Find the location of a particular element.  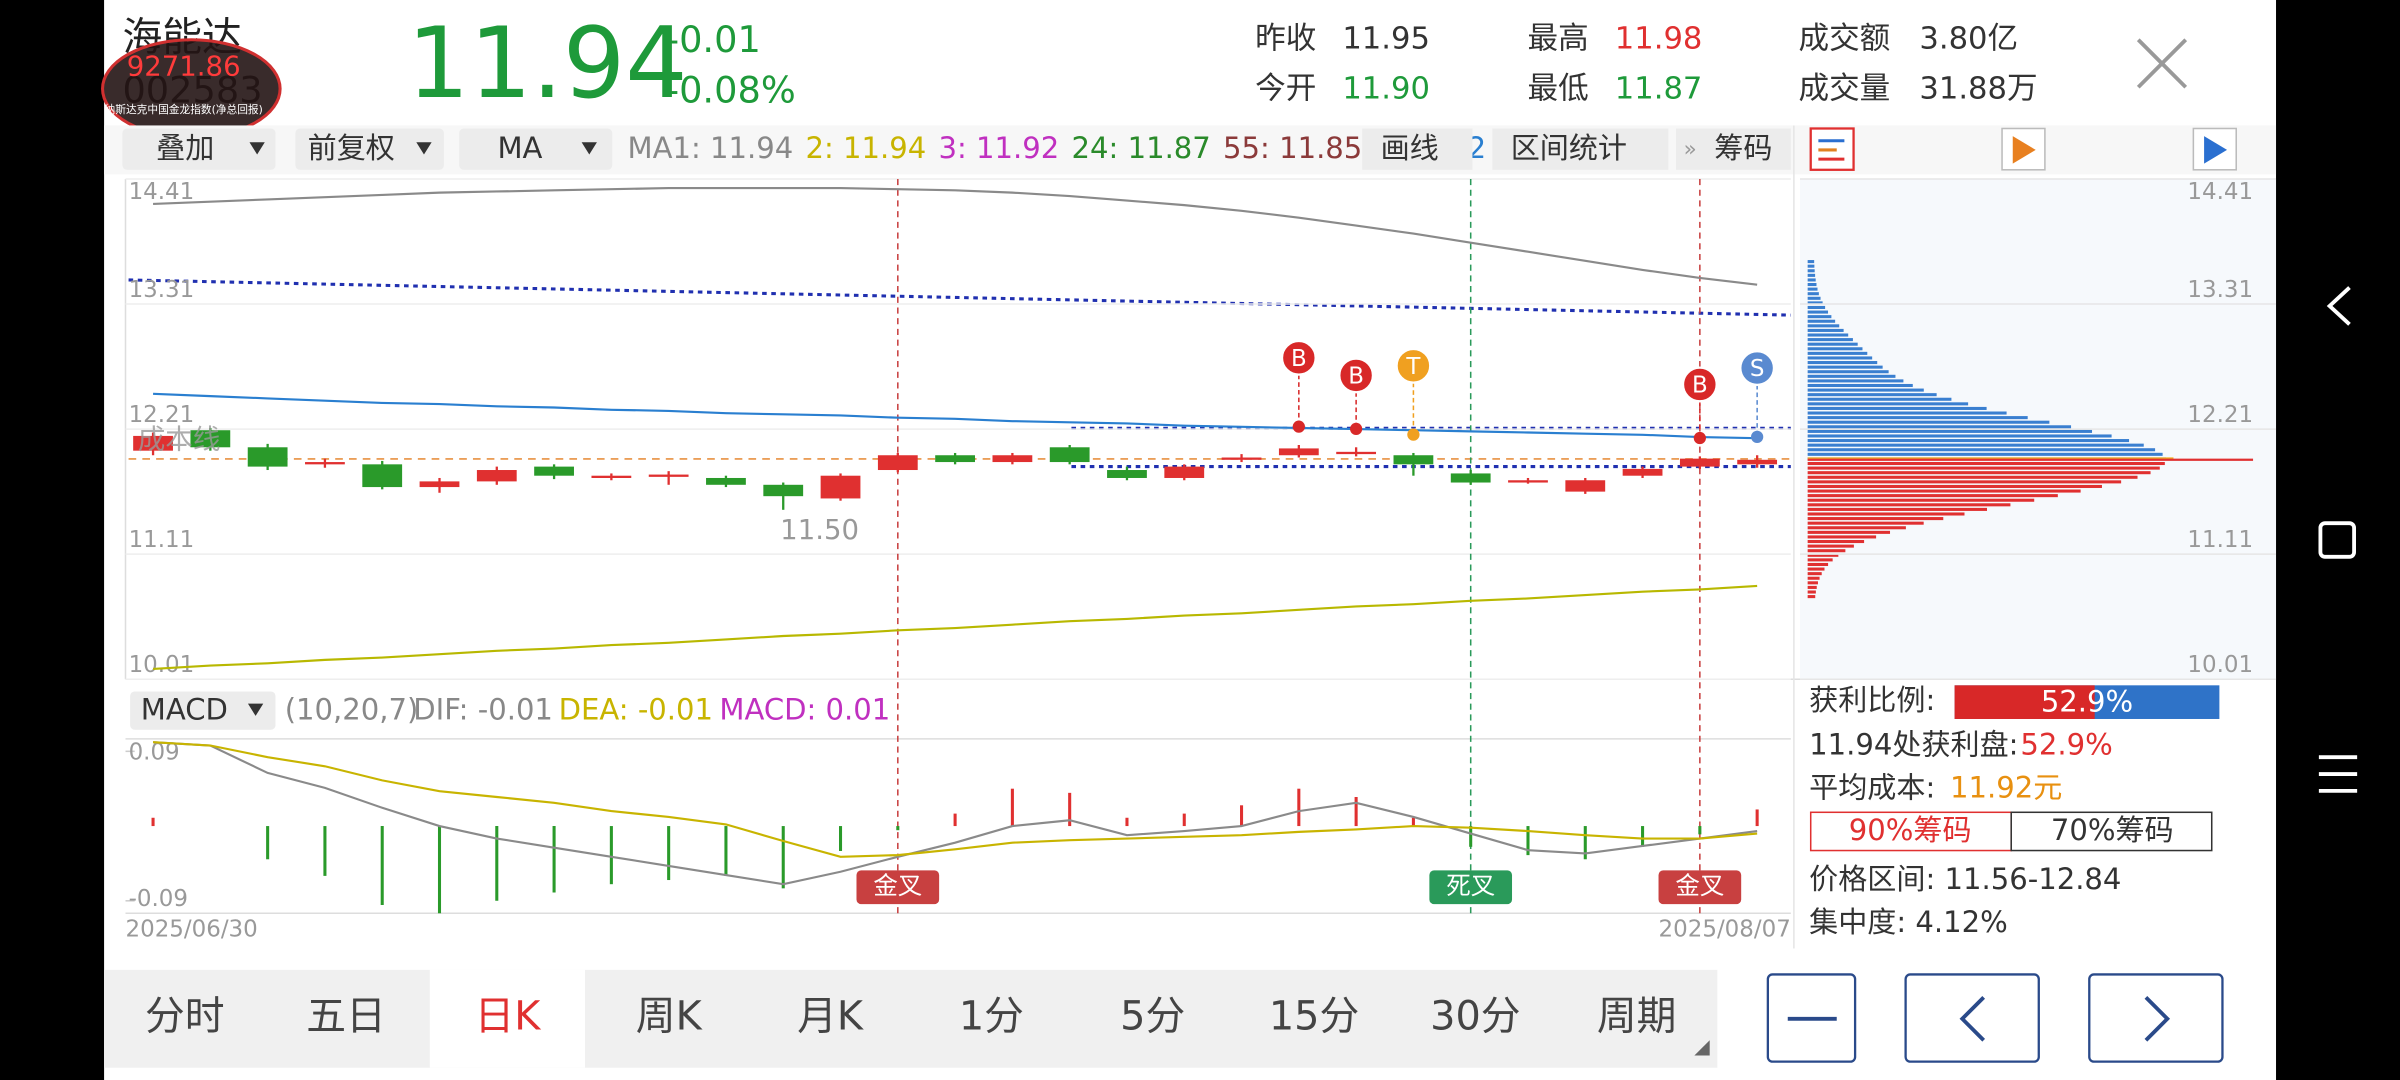

tab: 周K is located at coordinates (669, 1016).